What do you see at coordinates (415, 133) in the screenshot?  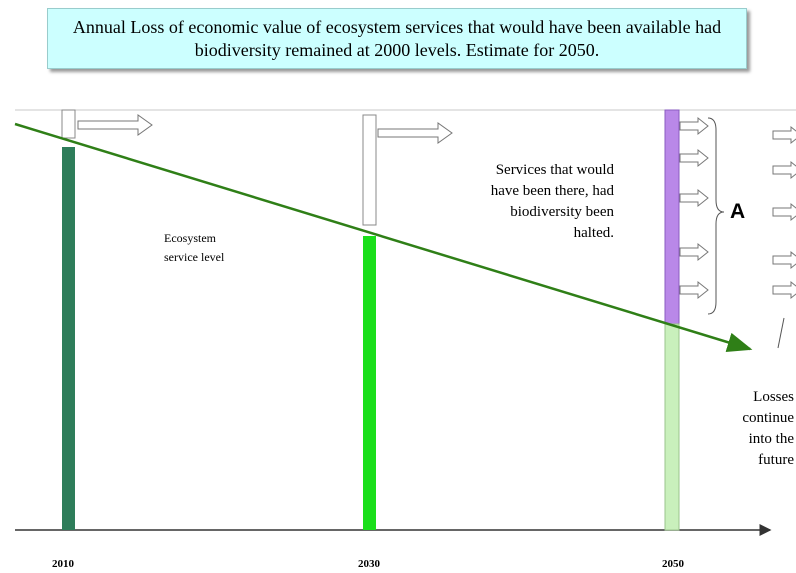 I see `arrow-2030` at bounding box center [415, 133].